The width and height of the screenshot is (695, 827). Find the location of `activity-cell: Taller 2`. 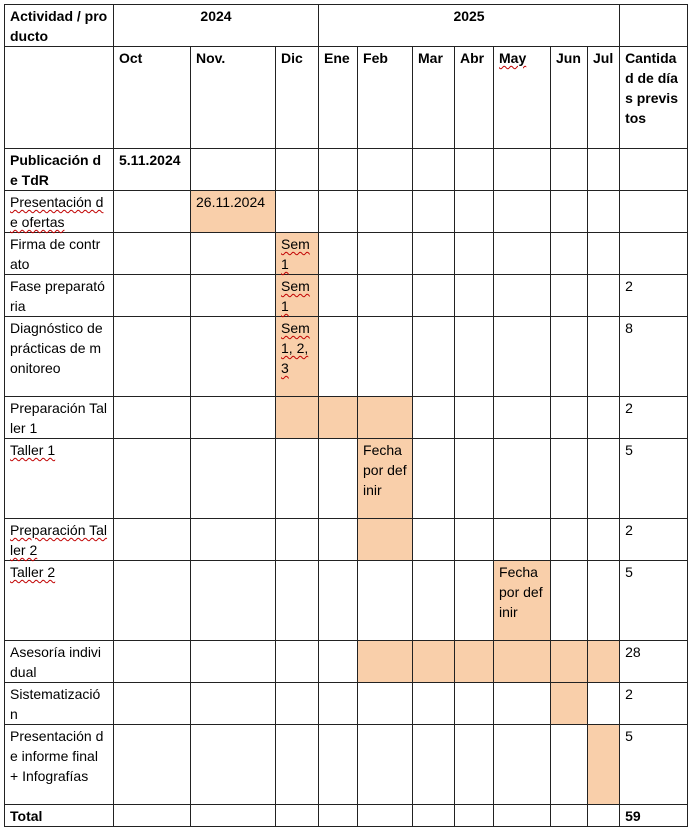

activity-cell: Taller 2 is located at coordinates (59, 600).